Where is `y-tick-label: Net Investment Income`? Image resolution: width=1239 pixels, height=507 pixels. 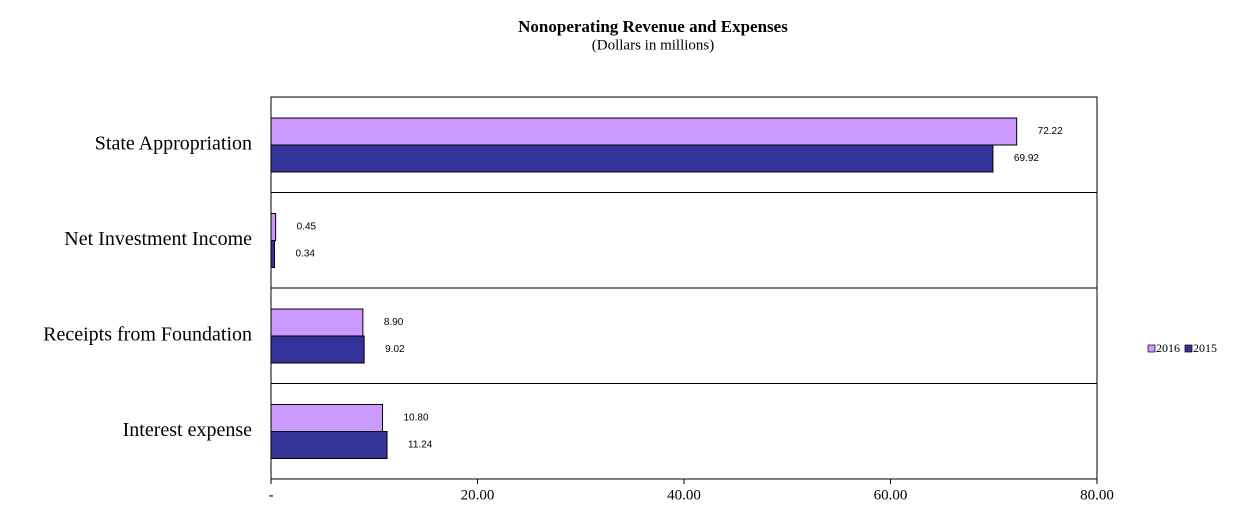 y-tick-label: Net Investment Income is located at coordinates (158, 239).